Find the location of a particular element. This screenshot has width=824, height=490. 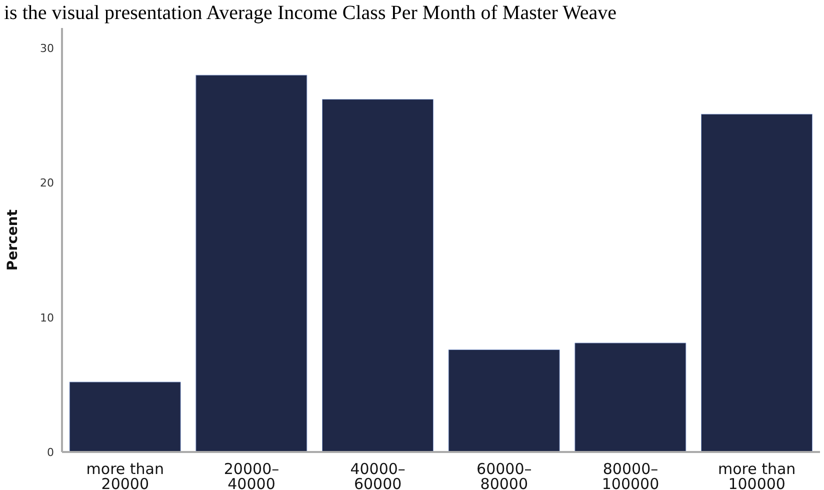

x-tick-label: 60000–80000 is located at coordinates (504, 475).